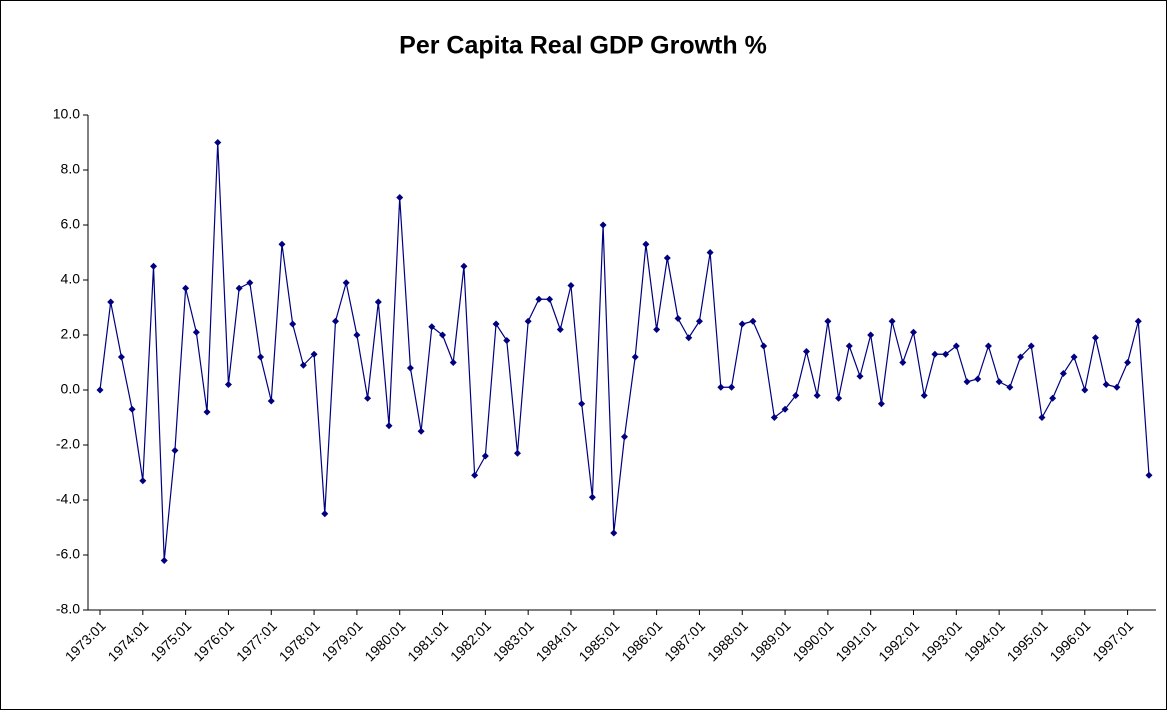 This screenshot has height=710, width=1167. I want to click on y-tick-label: 0.0, so click(71, 389).